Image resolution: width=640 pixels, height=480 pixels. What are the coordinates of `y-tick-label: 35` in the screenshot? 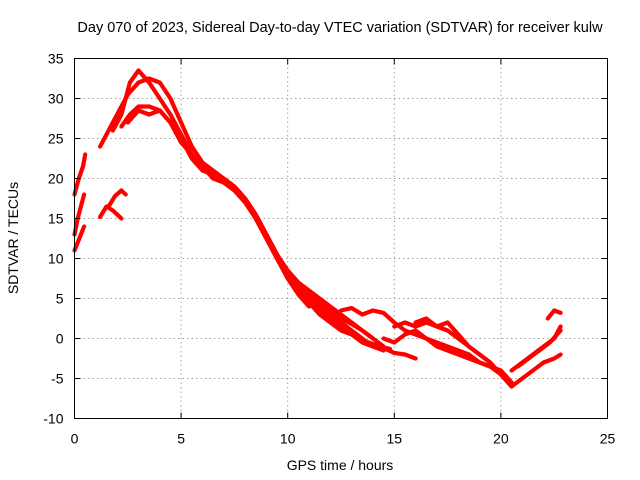 It's located at (56, 59).